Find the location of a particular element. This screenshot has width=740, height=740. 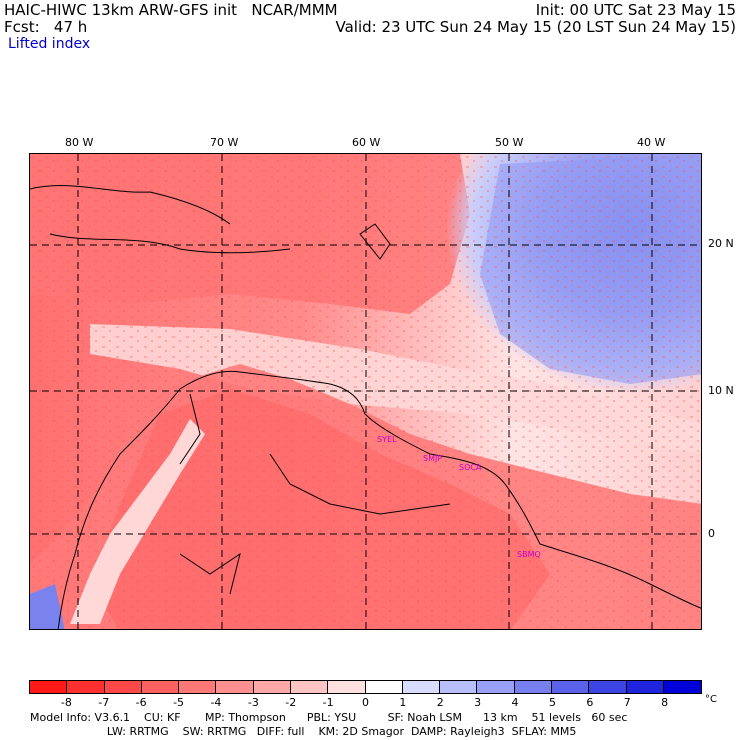

lat-label-0: 0 is located at coordinates (711, 533).